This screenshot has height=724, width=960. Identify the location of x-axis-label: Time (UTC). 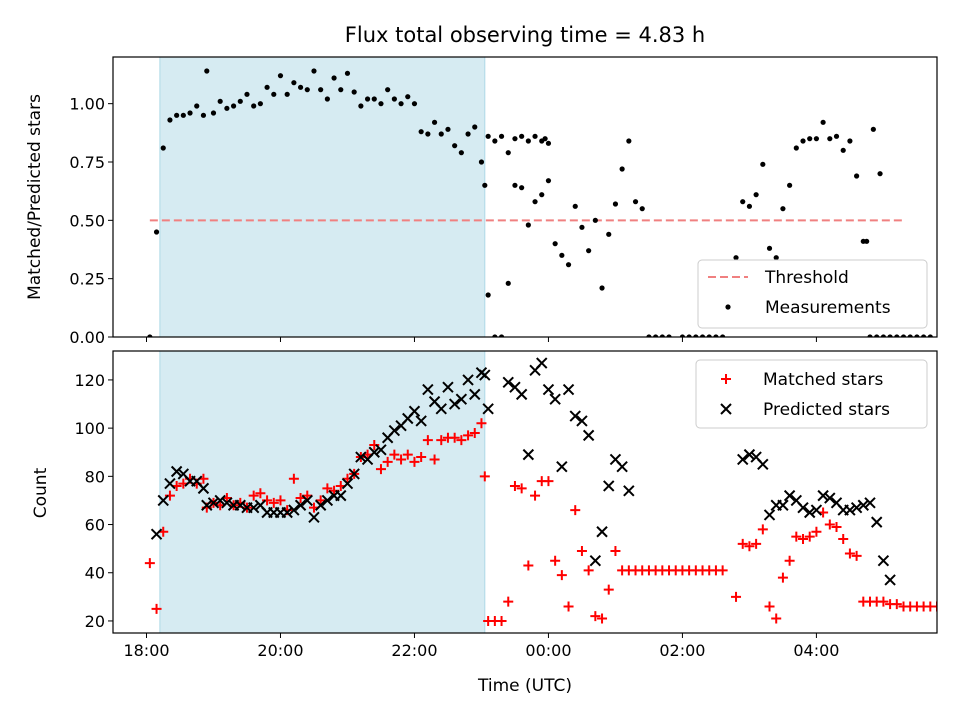
(524, 686).